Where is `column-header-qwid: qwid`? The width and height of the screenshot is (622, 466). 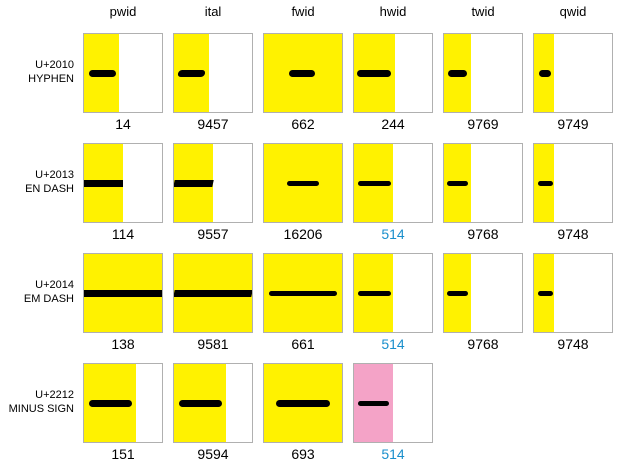 column-header-qwid: qwid is located at coordinates (573, 11).